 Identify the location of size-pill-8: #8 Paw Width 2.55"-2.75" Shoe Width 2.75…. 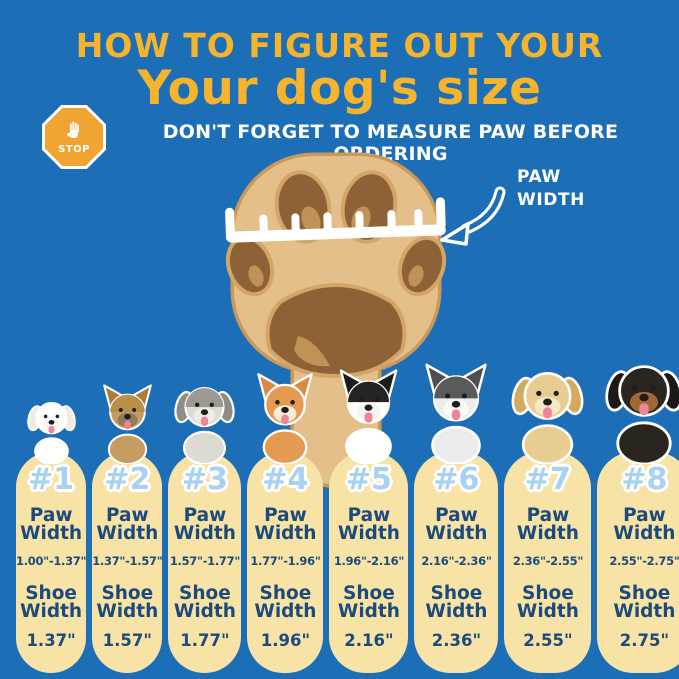
(638, 562).